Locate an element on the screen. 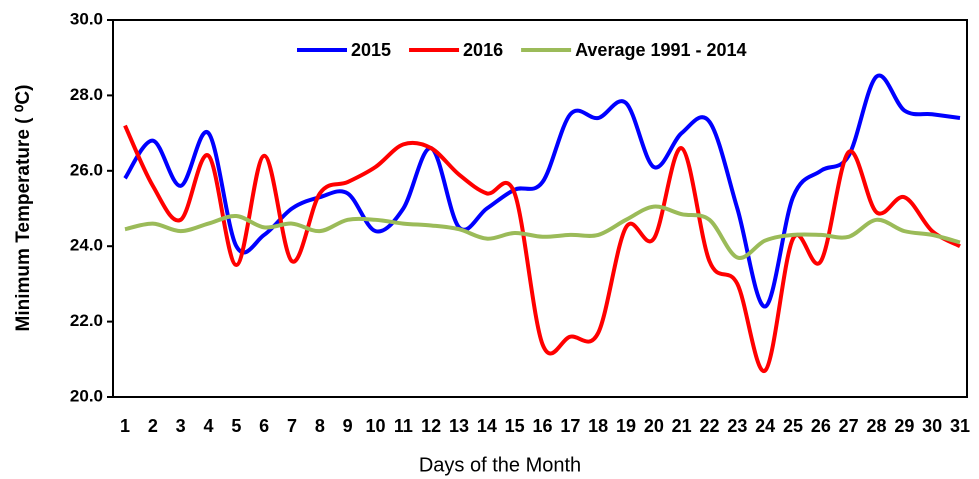  x-tick-label: 22 is located at coordinates (709, 426).